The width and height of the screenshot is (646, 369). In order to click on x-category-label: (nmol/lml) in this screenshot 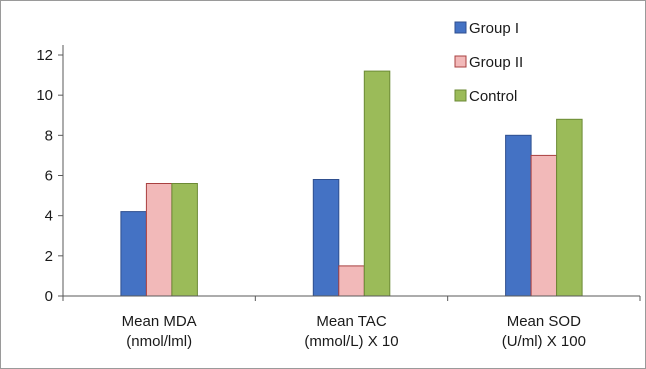, I will do `click(159, 341)`.